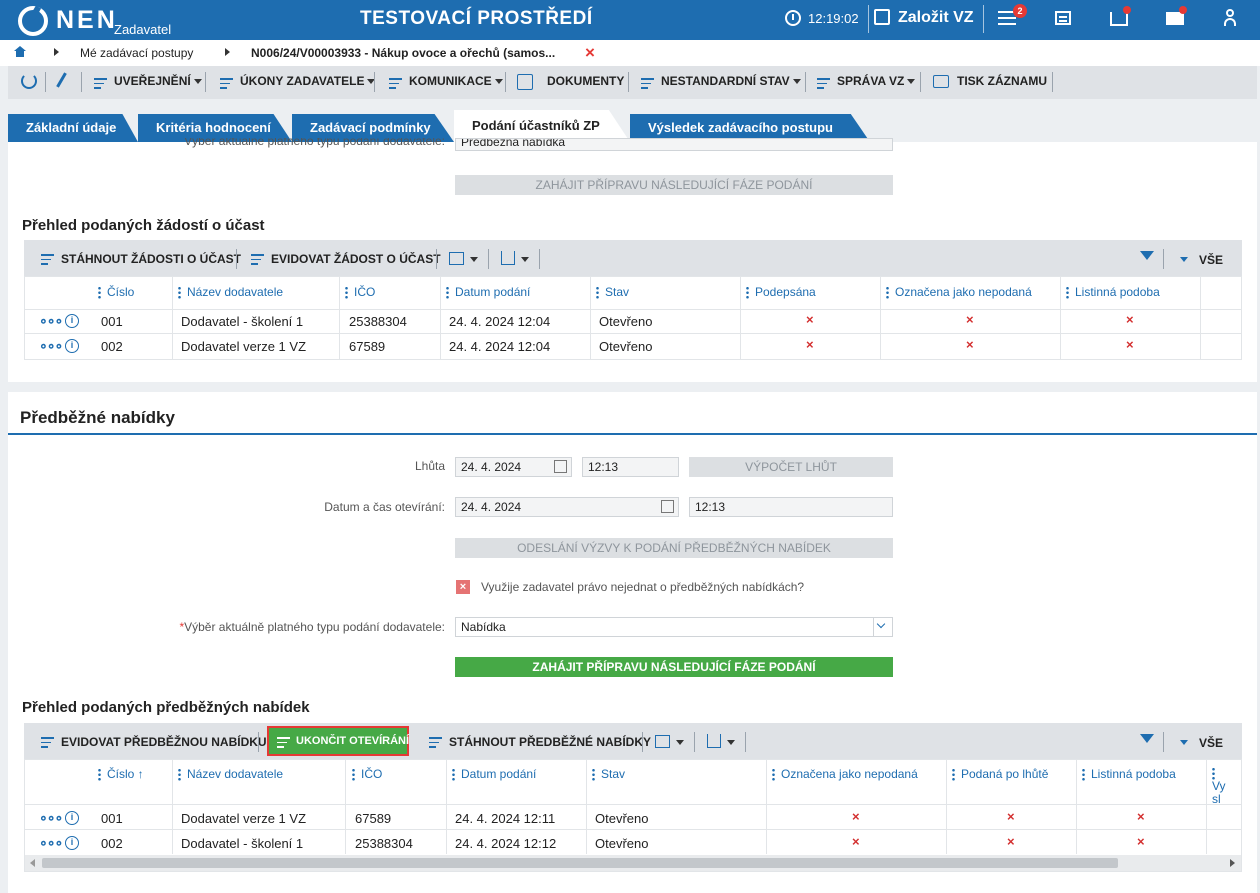  I want to click on next-phase-button-disabled: ZAHÁJIT PŘÍPRAVU NÁSLEDUJÍCÍ FÁZE PODÁNÍ, so click(674, 185).